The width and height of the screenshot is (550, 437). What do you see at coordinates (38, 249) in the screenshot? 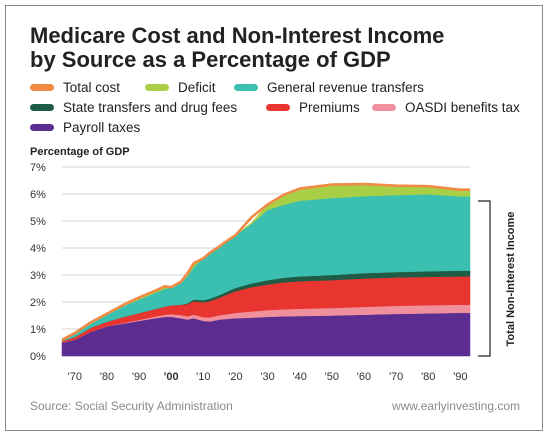
I see `y-tick-label: 4%` at bounding box center [38, 249].